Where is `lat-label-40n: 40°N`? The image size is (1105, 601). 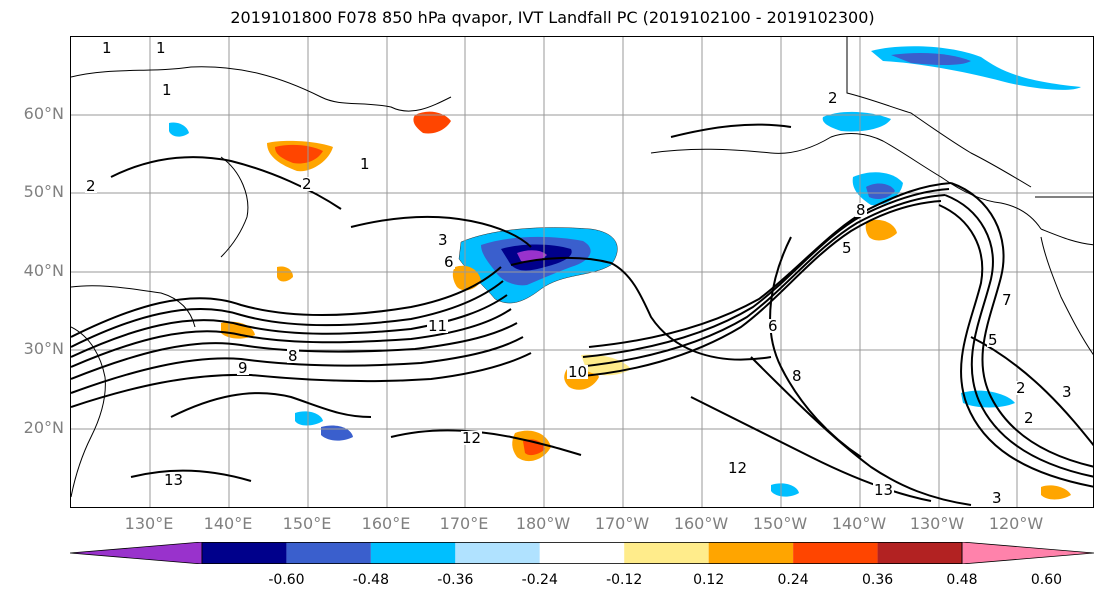 lat-label-40n: 40°N is located at coordinates (43, 270).